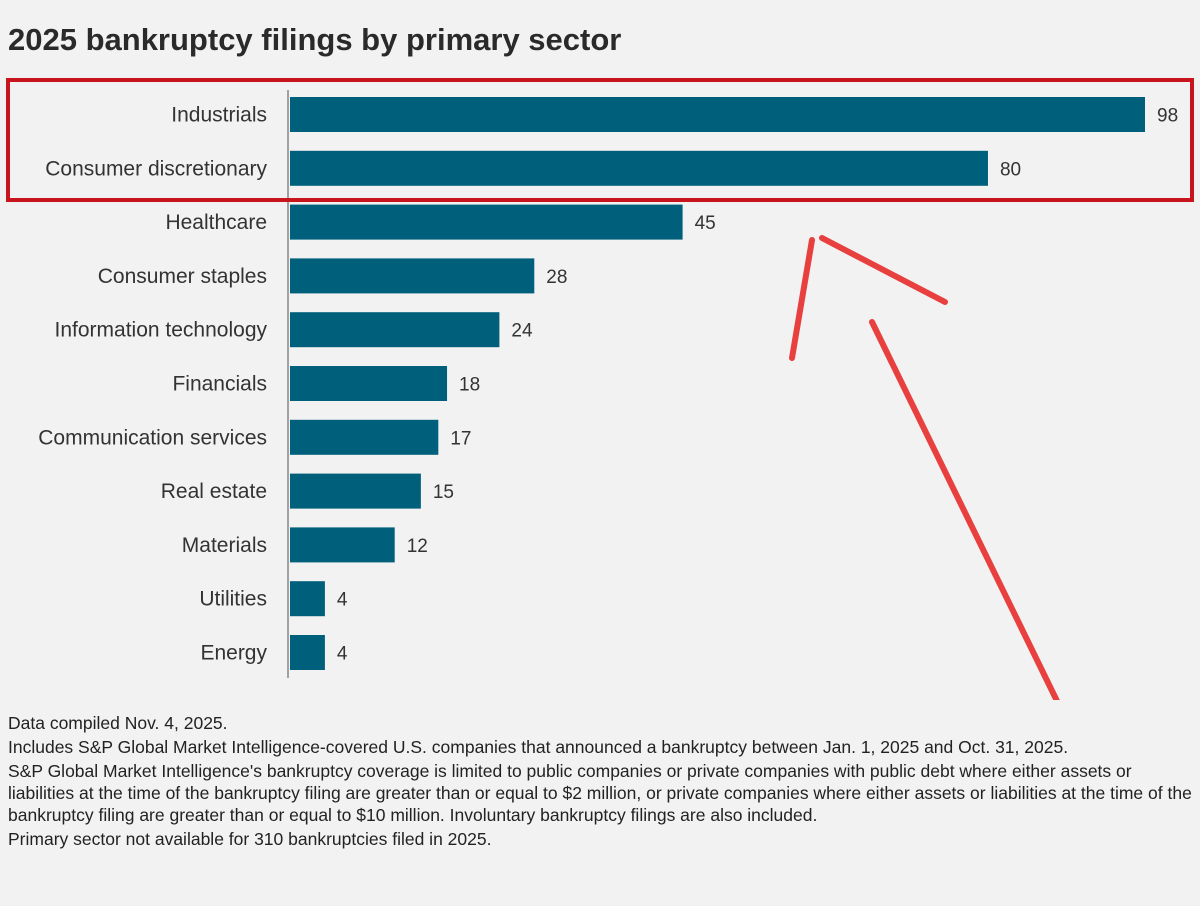 This screenshot has width=1200, height=906. Describe the element at coordinates (342, 654) in the screenshot. I see `value-label-energy: 4` at that location.